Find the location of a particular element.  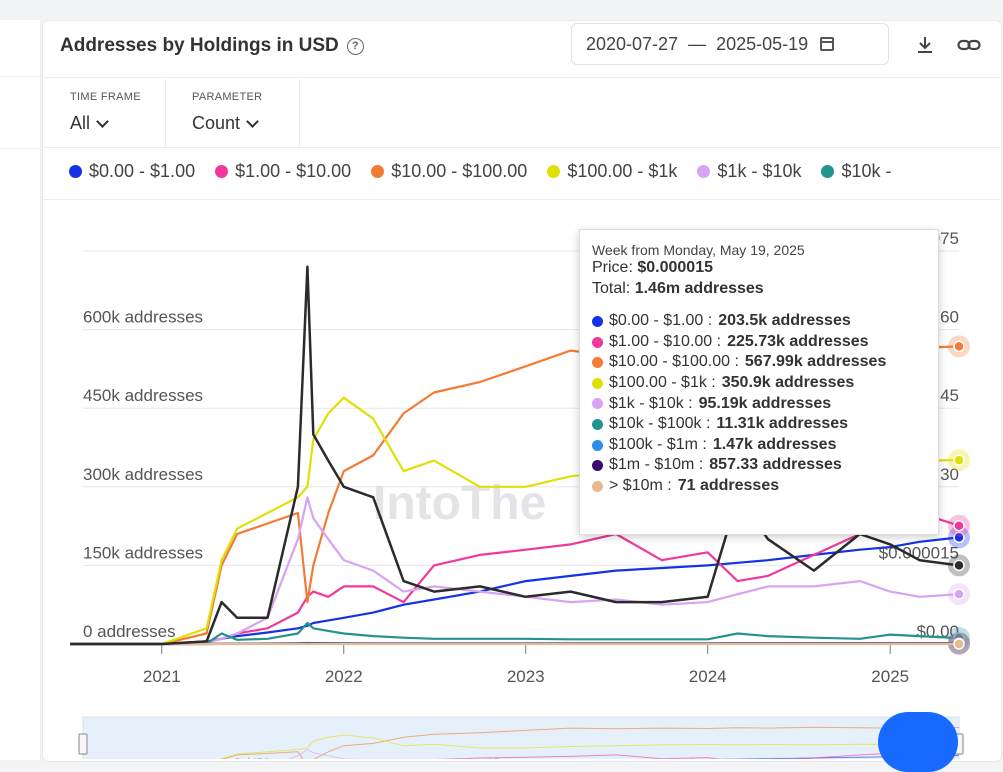

divider is located at coordinates (522, 147).